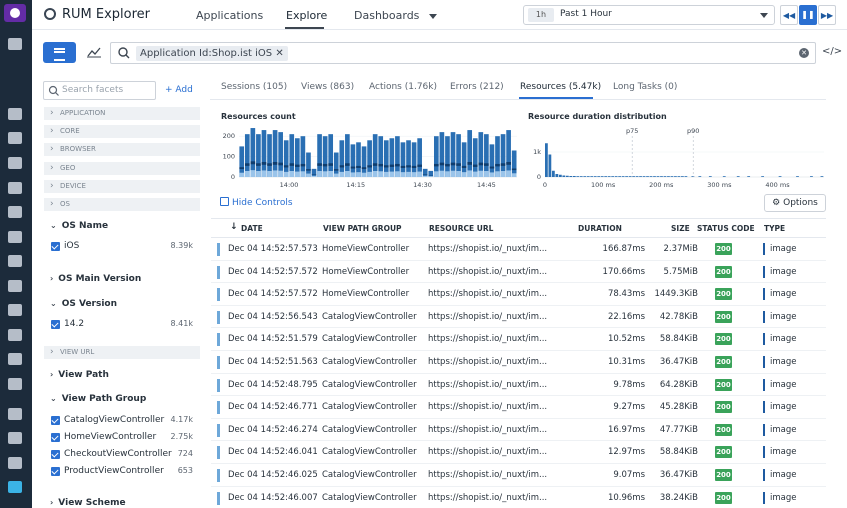 This screenshot has width=847, height=508. Describe the element at coordinates (561, 87) in the screenshot. I see `tab-resources: Resources (5.47k)` at that location.